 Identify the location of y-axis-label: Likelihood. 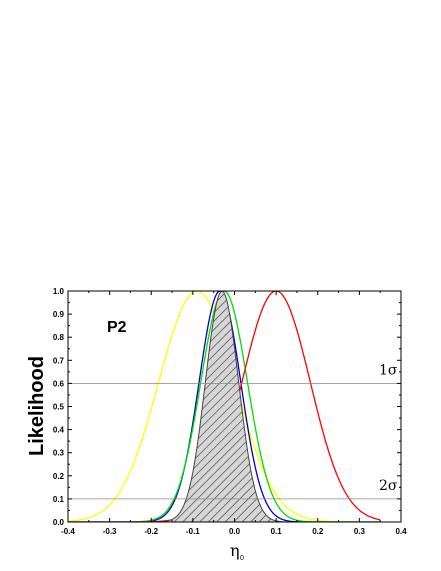
(37, 406).